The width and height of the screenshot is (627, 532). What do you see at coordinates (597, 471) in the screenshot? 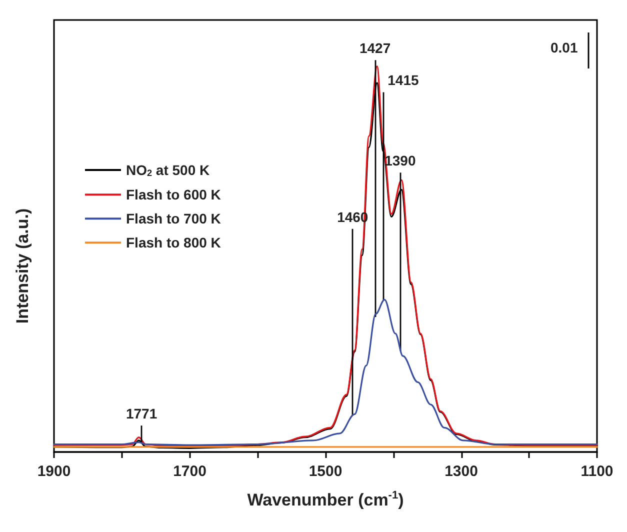
I see `x-tick-label: 1100` at bounding box center [597, 471].